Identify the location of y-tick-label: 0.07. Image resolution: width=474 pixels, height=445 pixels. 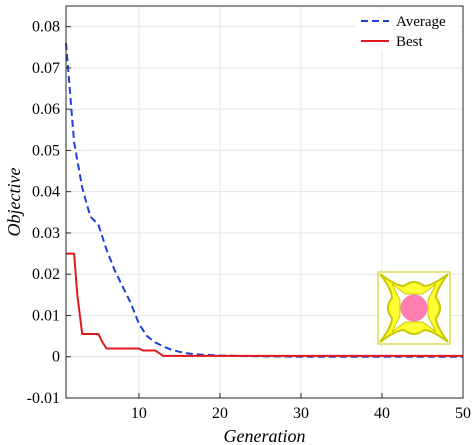
(46, 68).